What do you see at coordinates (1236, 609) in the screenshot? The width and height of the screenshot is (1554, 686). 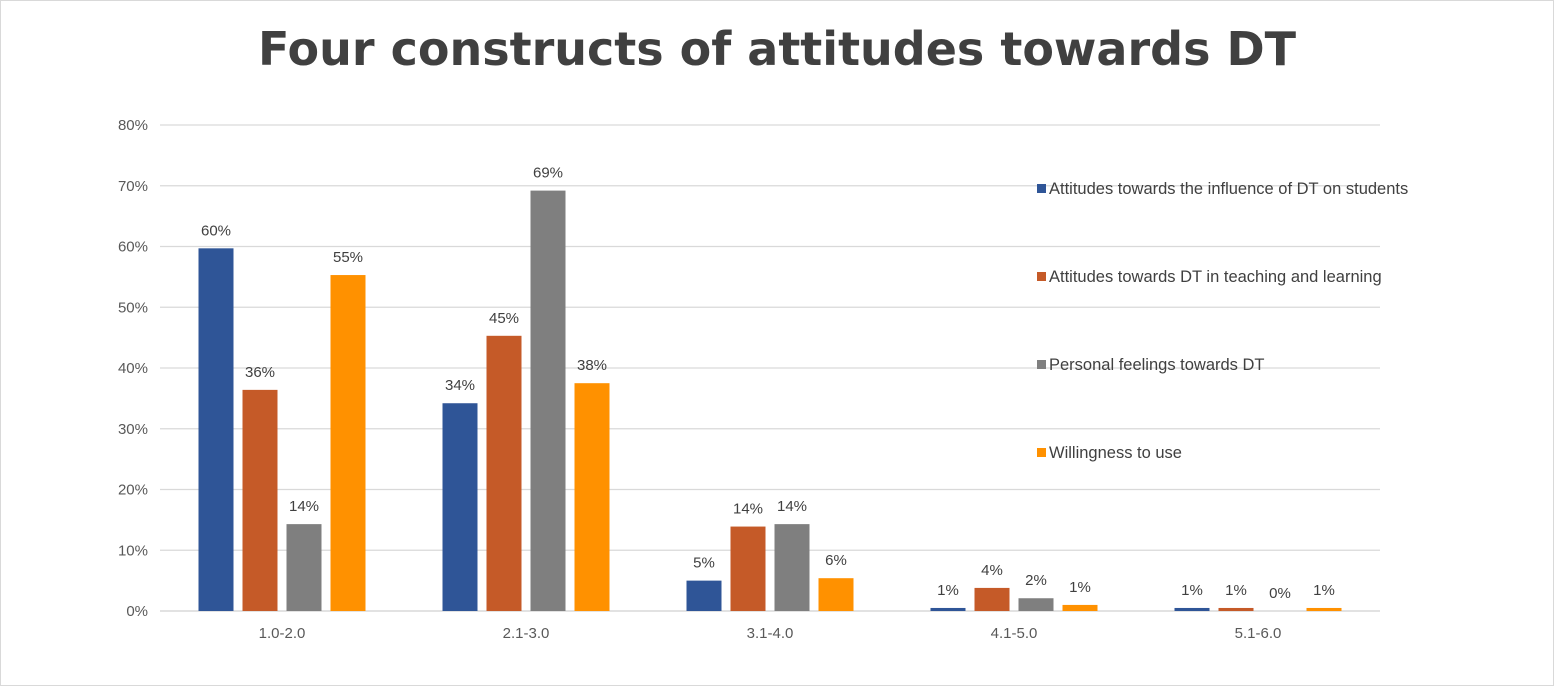 I see `bar-5.1-6.0-series-2` at bounding box center [1236, 609].